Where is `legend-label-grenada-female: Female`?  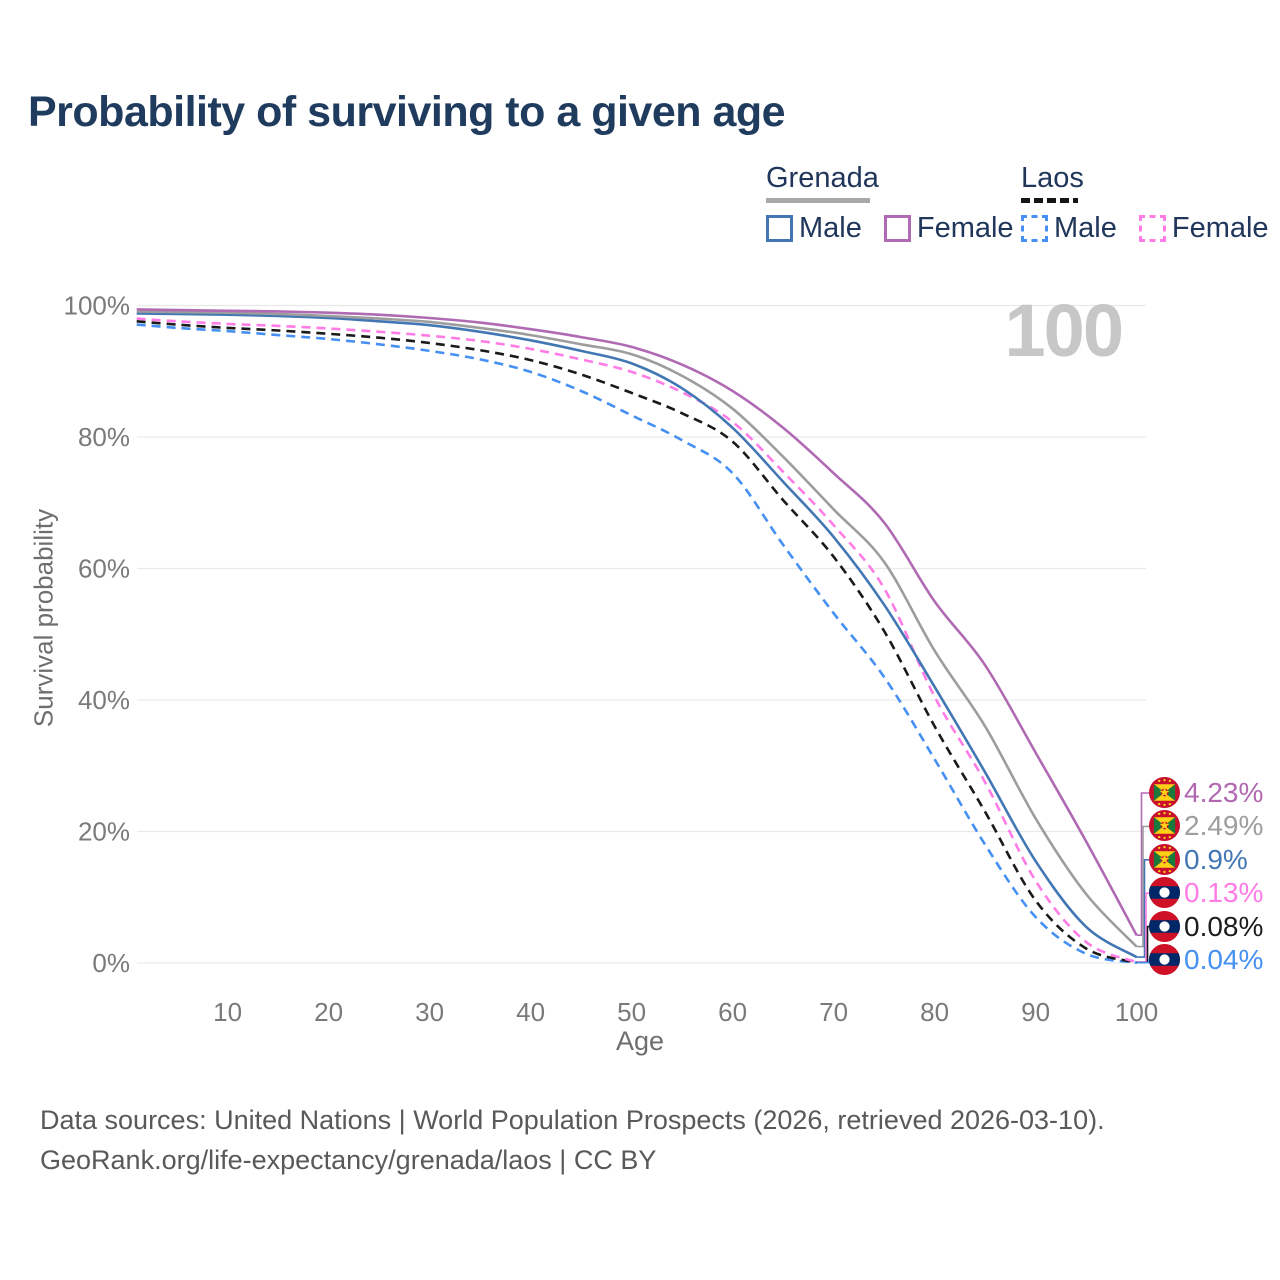 legend-label-grenada-female: Female is located at coordinates (965, 228).